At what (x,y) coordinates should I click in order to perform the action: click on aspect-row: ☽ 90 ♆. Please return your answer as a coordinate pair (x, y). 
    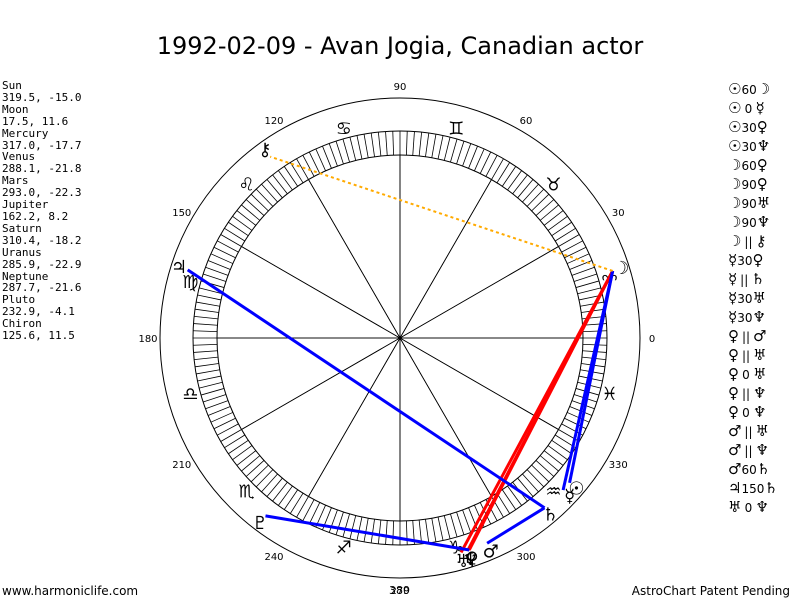
    Looking at the image, I should click on (753, 222).